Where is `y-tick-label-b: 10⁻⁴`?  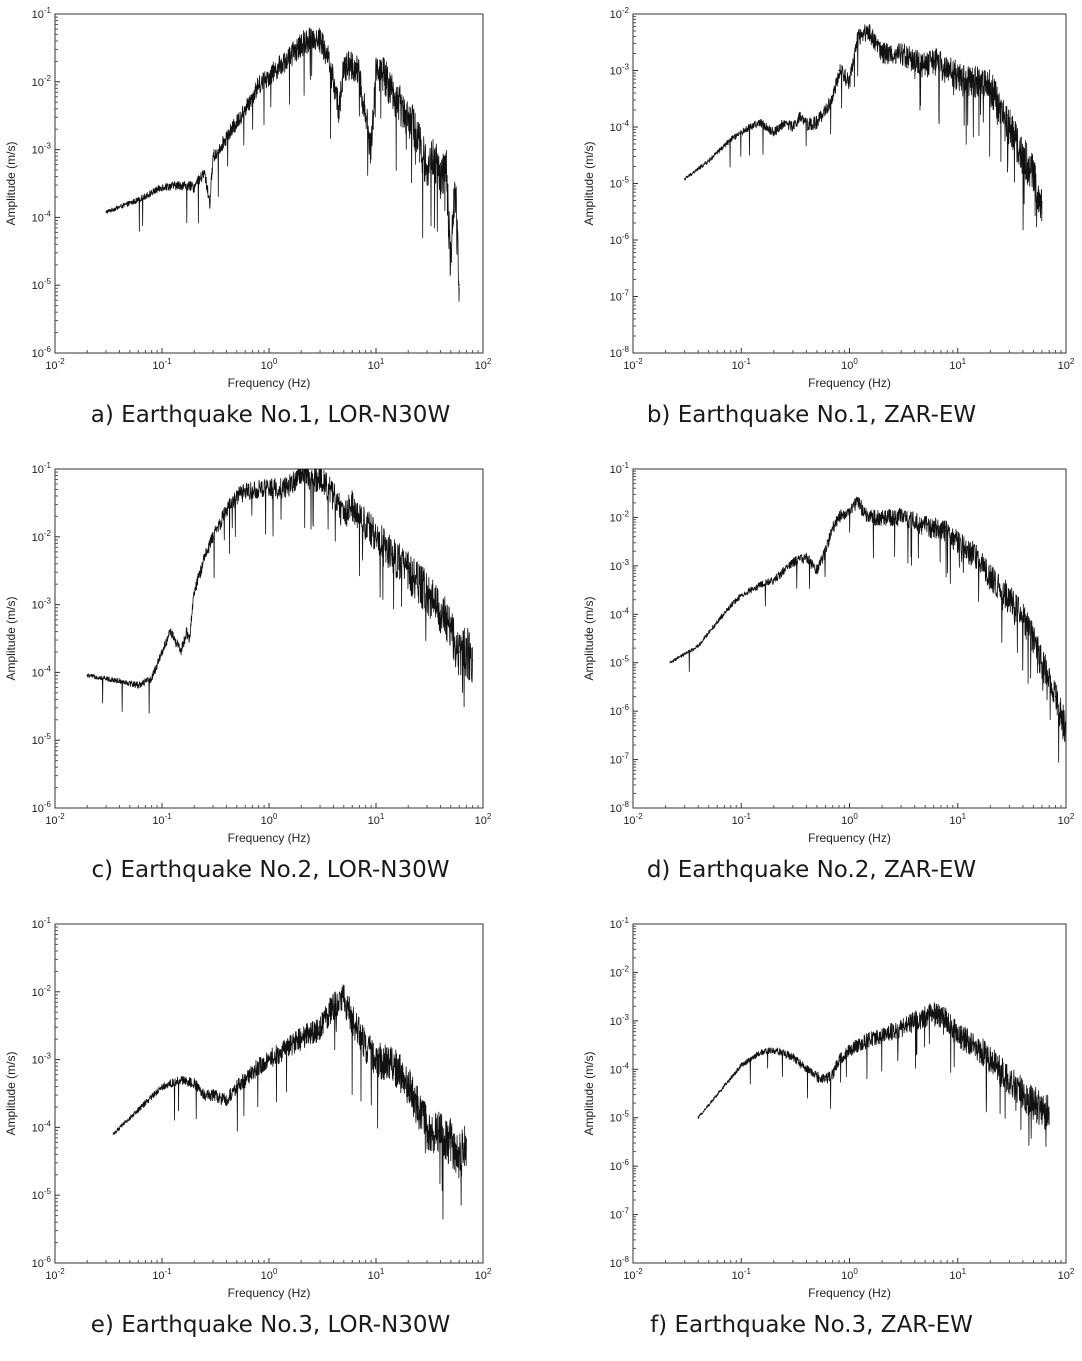
y-tick-label-b: 10⁻⁴ is located at coordinates (620, 126).